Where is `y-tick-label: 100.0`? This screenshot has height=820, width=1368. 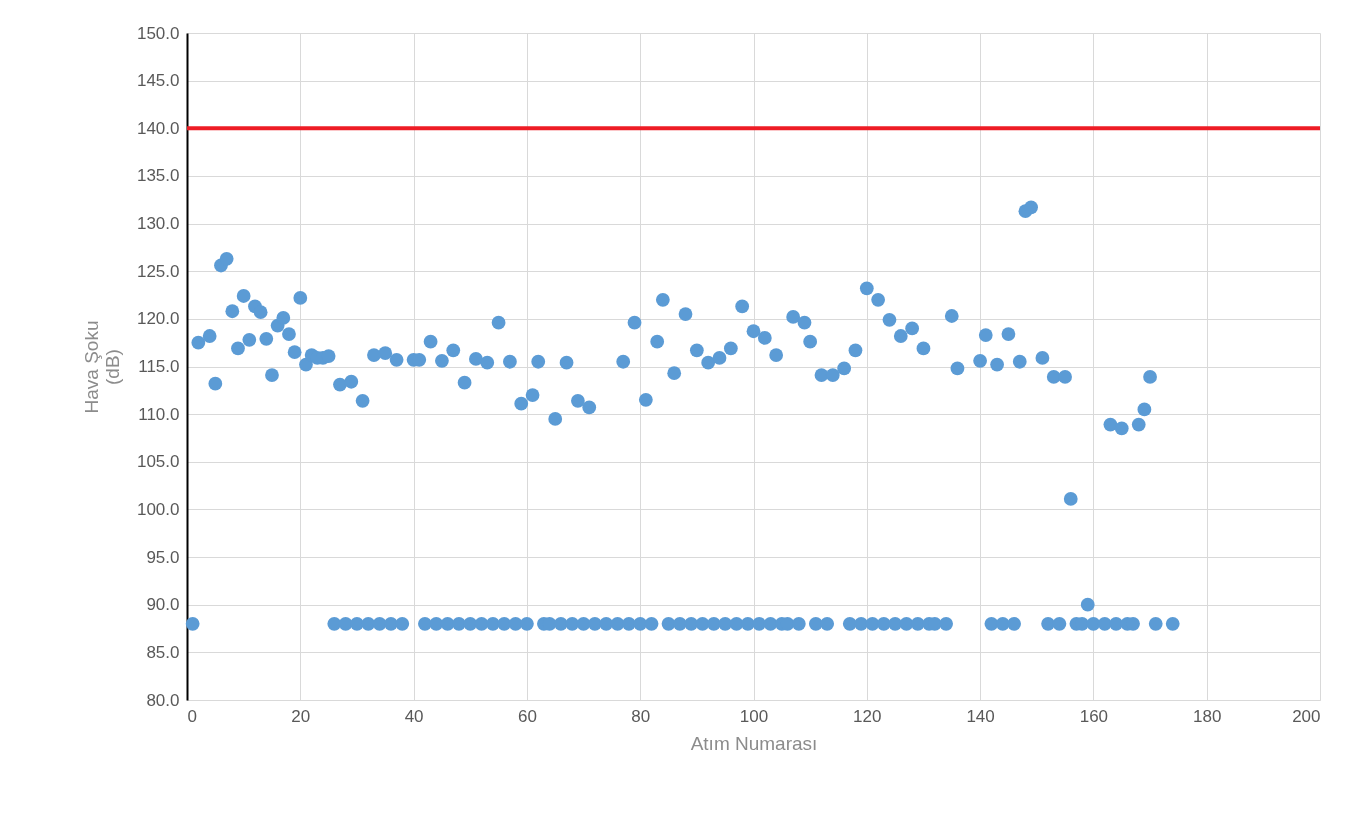 y-tick-label: 100.0 is located at coordinates (158, 509).